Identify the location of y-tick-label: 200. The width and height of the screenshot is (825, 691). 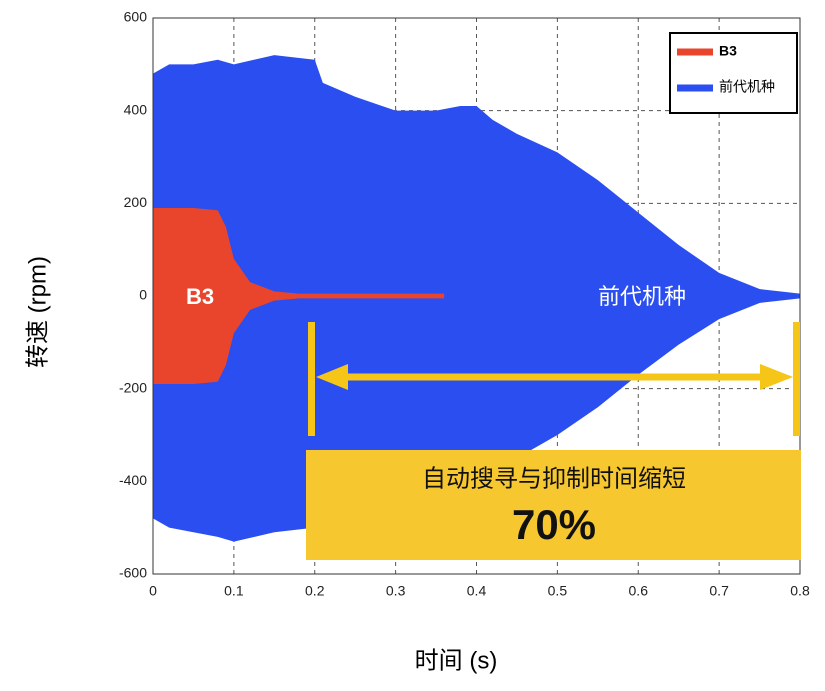
(136, 202).